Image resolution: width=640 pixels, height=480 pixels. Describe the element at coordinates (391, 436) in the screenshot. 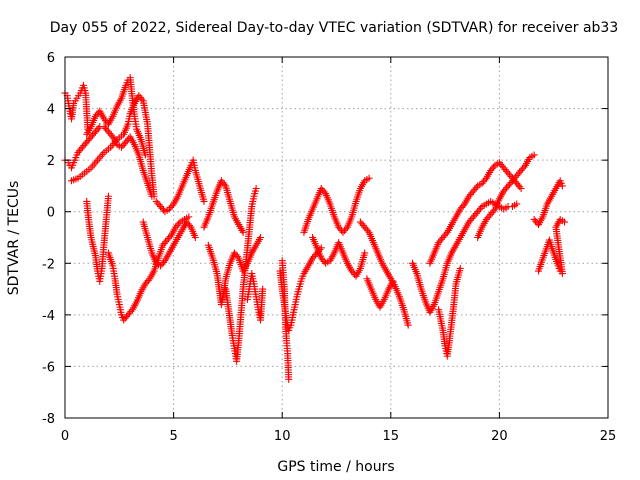

I see `x-tick-label: 15` at that location.